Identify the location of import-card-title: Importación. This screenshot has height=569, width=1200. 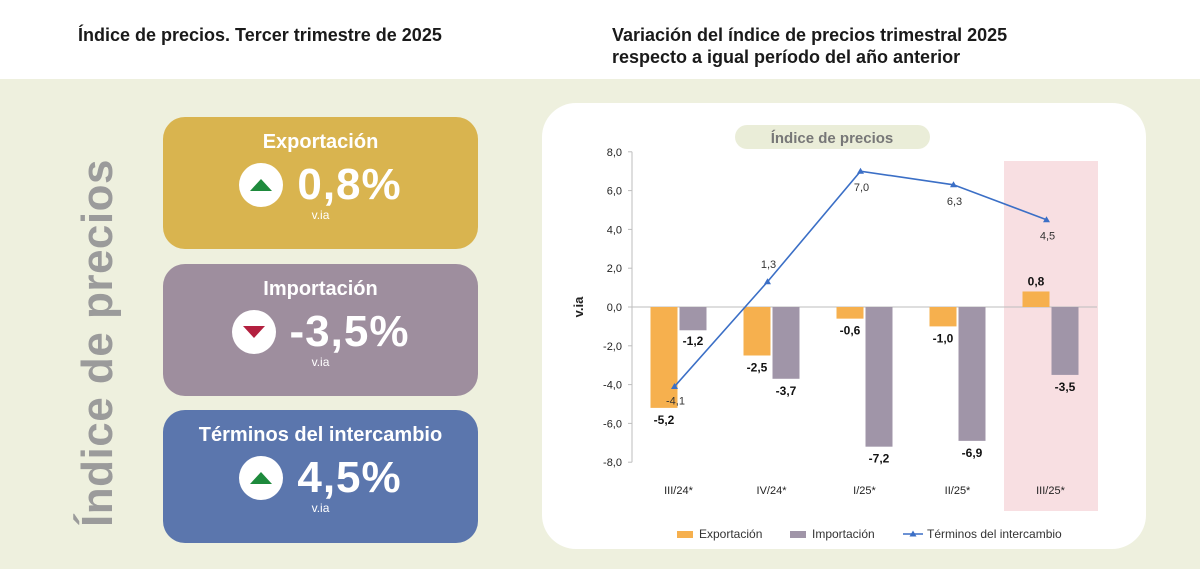
(320, 289).